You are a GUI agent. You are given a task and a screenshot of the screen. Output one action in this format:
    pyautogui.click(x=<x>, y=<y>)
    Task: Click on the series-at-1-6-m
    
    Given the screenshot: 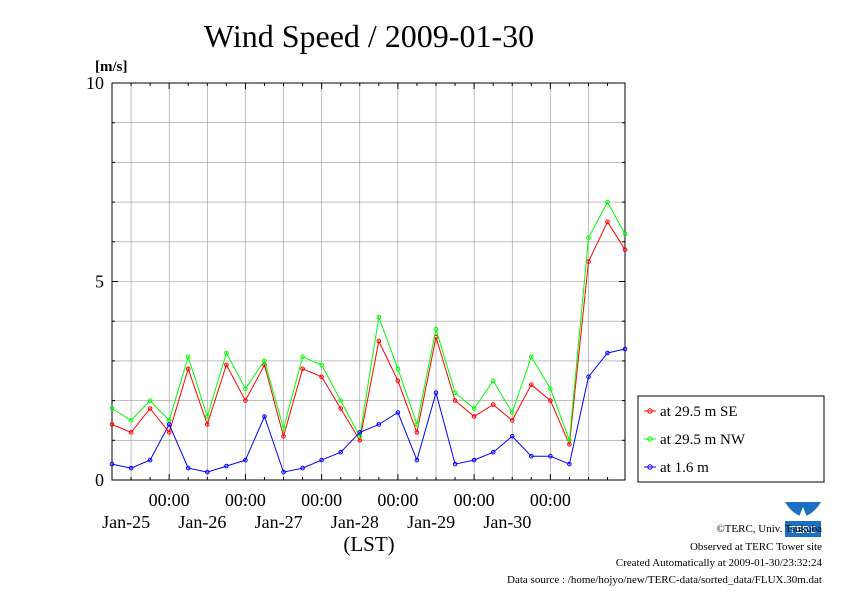 What is the action you would take?
    pyautogui.click(x=368, y=410)
    